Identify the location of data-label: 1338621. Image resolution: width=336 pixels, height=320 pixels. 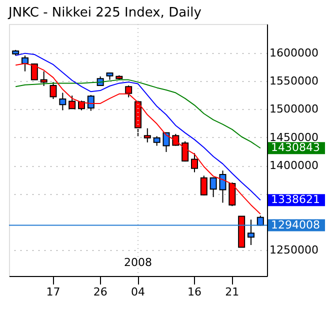
(295, 199).